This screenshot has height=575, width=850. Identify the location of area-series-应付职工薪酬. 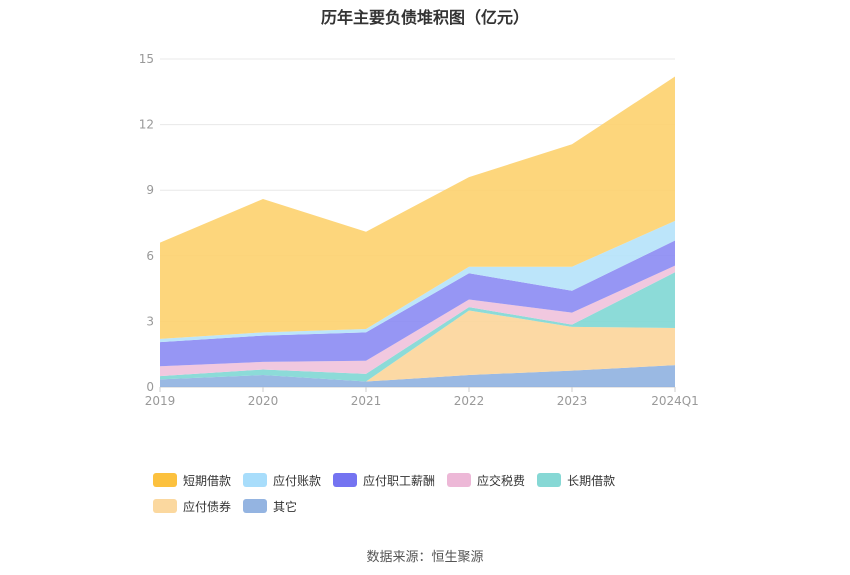
(417, 303).